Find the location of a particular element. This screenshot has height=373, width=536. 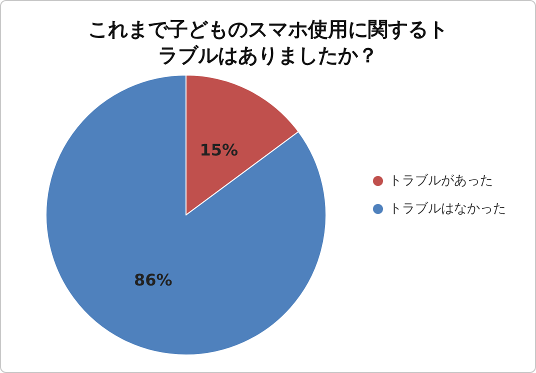

data-label: 86% is located at coordinates (153, 280).